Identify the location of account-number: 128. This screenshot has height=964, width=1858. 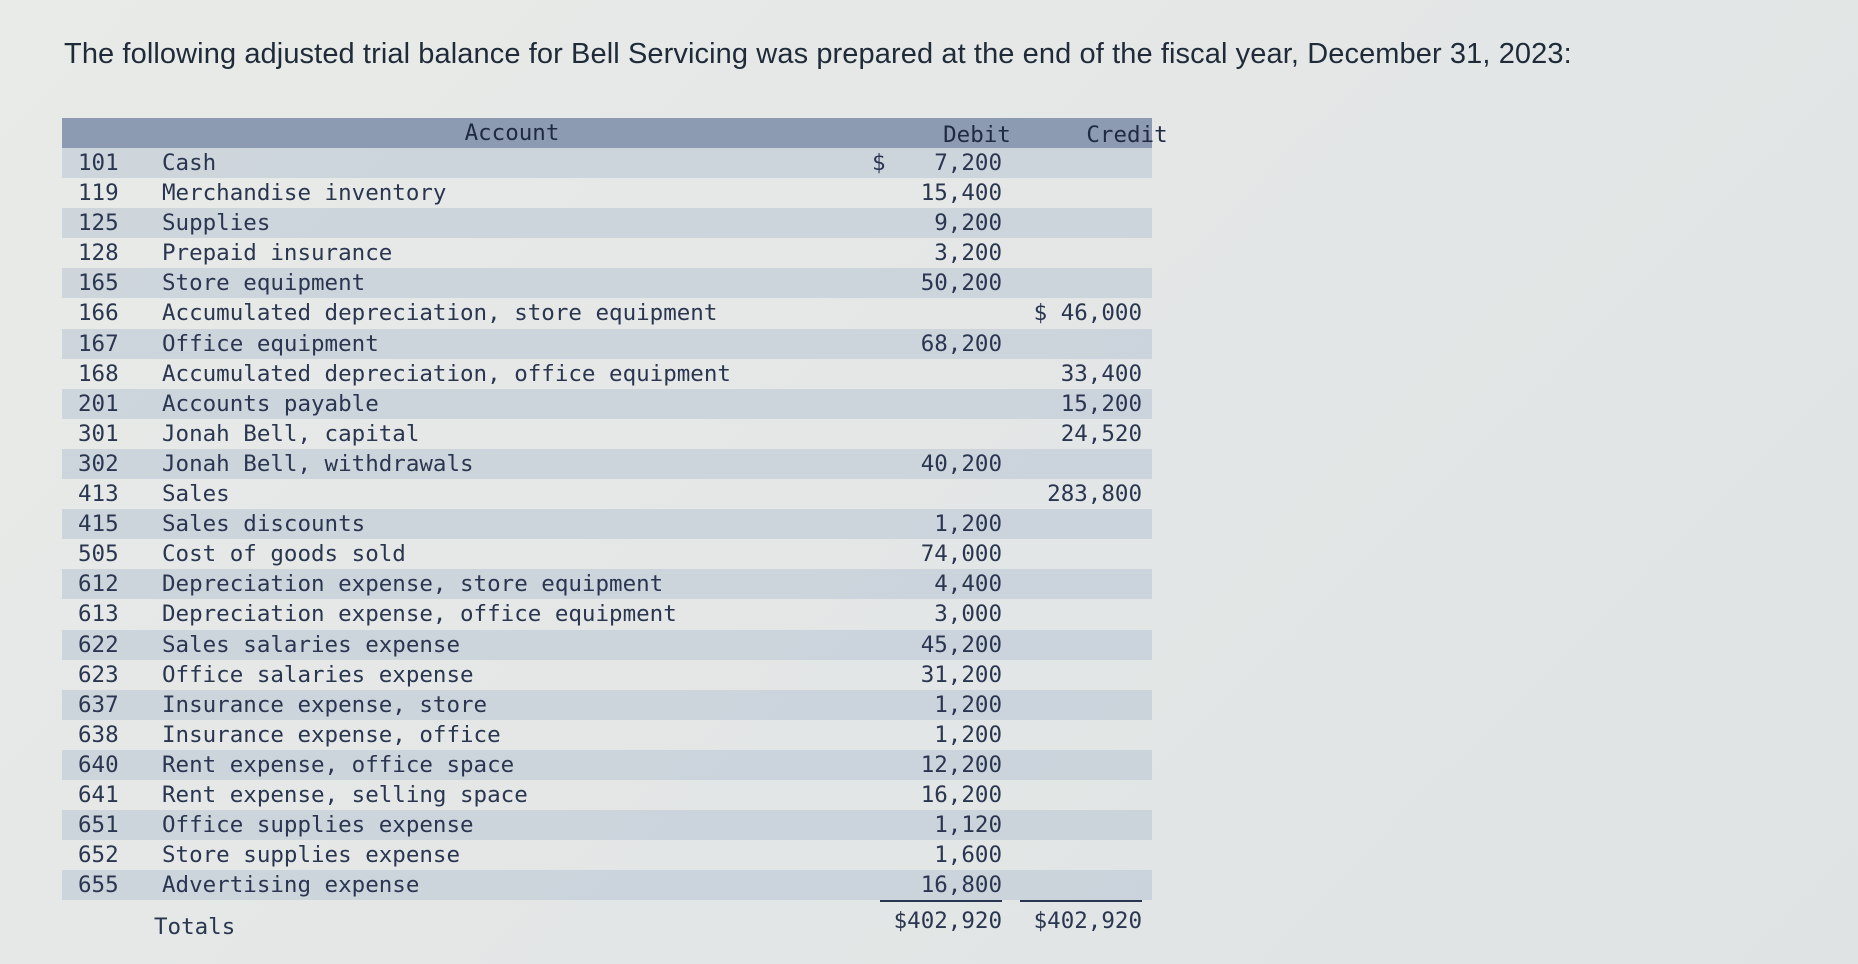
(98, 253).